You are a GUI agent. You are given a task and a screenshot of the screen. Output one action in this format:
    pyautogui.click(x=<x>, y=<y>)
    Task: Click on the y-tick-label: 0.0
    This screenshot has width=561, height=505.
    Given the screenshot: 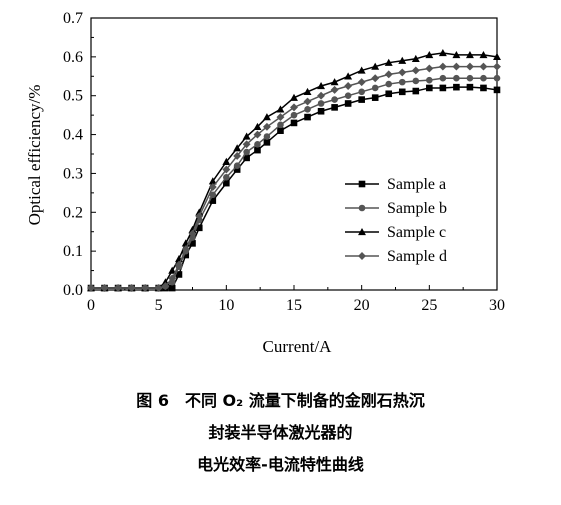 What is the action you would take?
    pyautogui.click(x=73, y=290)
    